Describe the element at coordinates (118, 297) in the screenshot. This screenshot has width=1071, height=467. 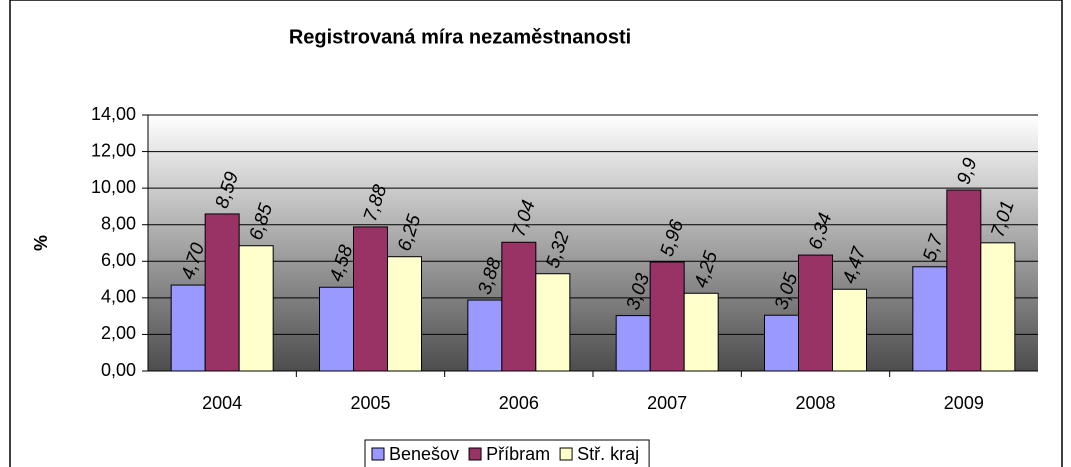
I see `y-tick-label: 4,00` at that location.